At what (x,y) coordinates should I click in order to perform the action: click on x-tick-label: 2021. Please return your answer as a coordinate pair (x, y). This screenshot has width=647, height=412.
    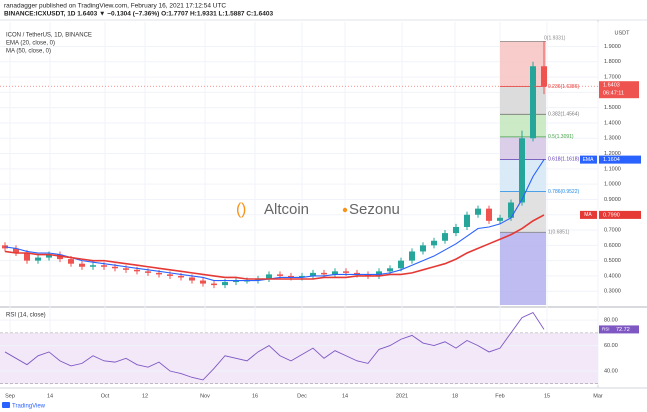
    Looking at the image, I should click on (402, 396).